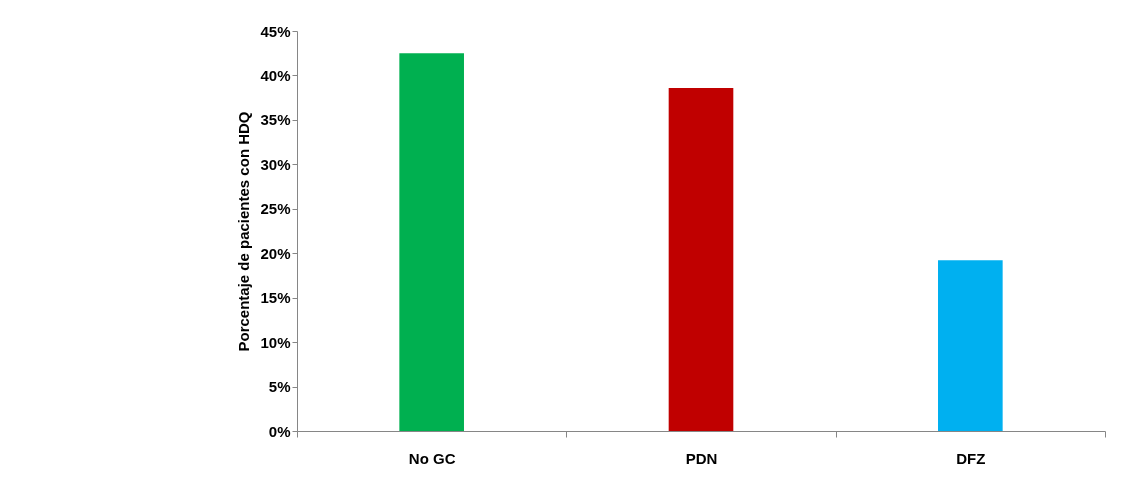  What do you see at coordinates (275, 75) in the screenshot?
I see `y-tick-label: 40%` at bounding box center [275, 75].